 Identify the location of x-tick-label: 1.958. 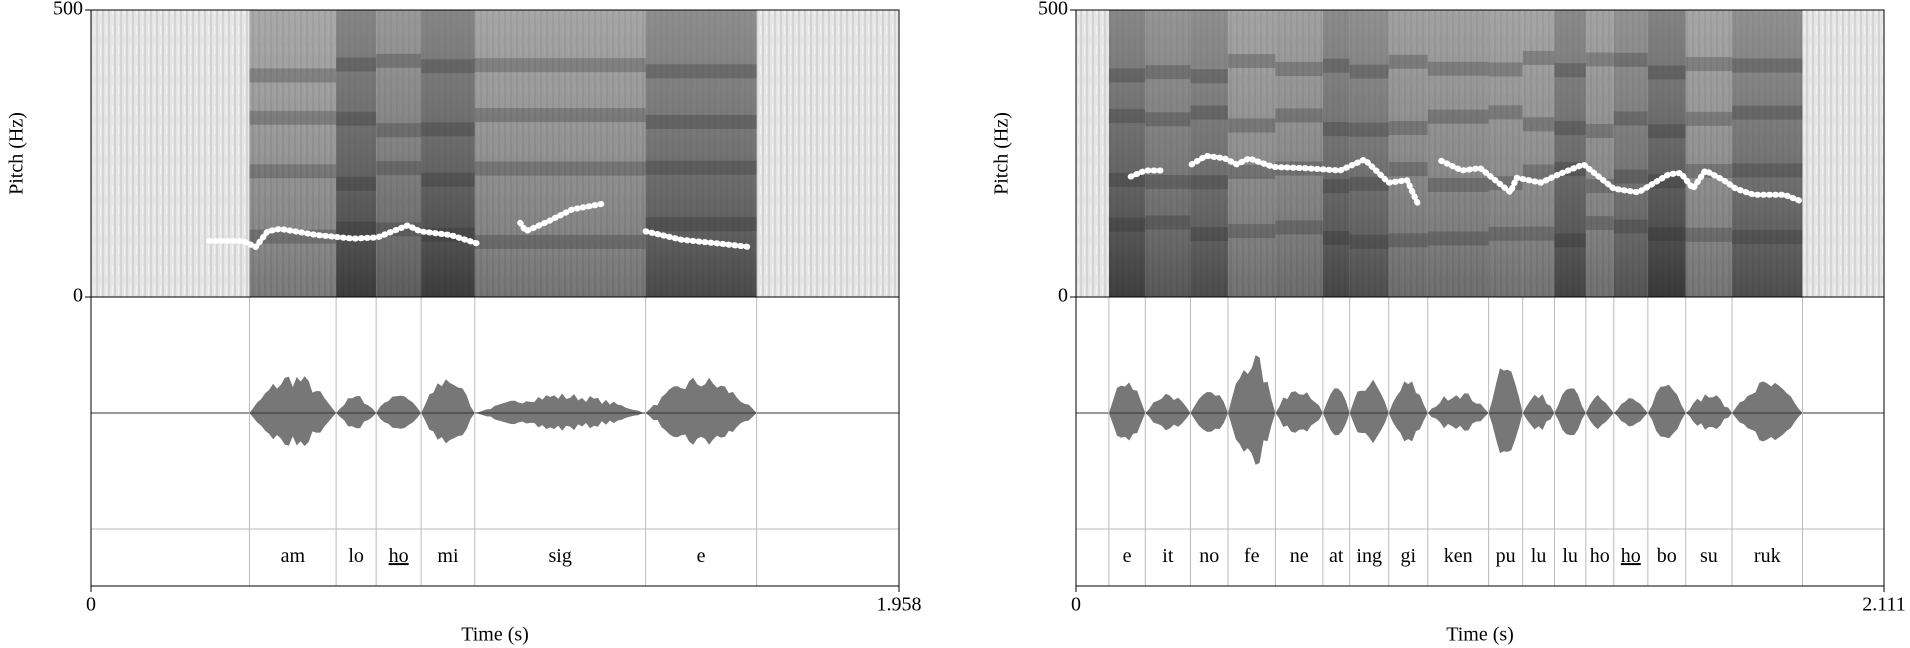
(899, 605).